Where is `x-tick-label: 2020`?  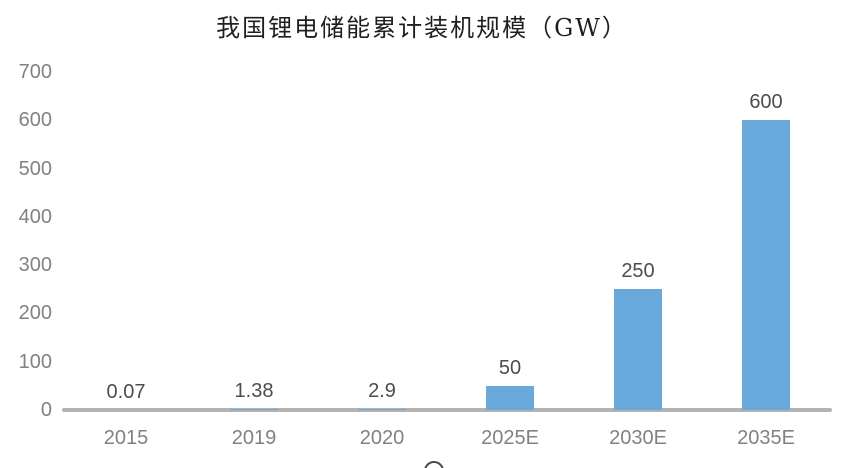 x-tick-label: 2020 is located at coordinates (382, 438).